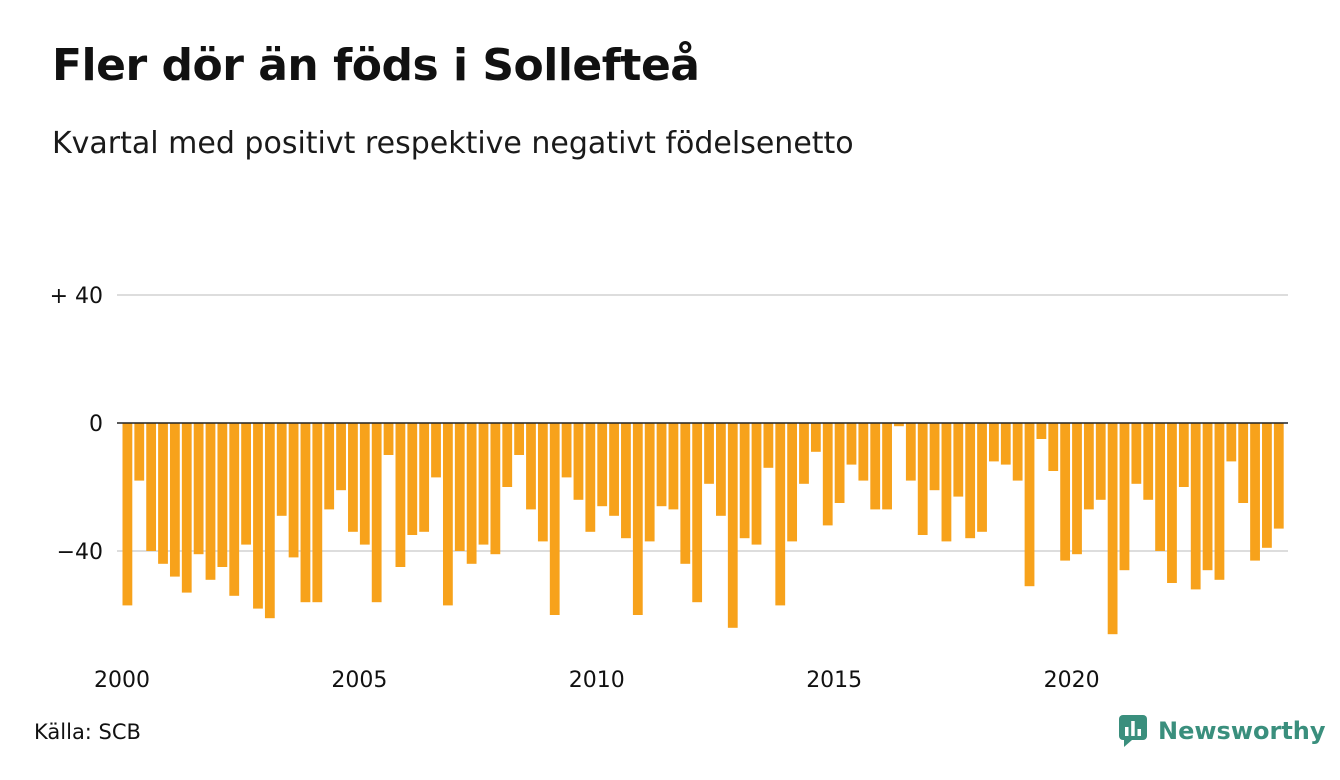  I want to click on brand-name: Newsworthy, so click(1242, 731).